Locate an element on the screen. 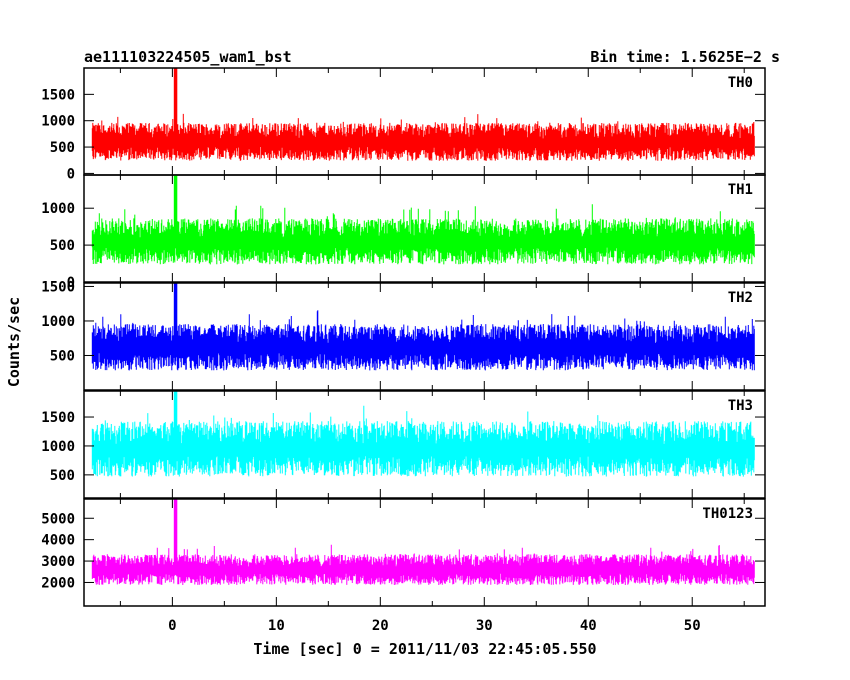 The image size is (850, 680). panel-th0: 0 500 1000 1500 TH0 is located at coordinates (403, 124).